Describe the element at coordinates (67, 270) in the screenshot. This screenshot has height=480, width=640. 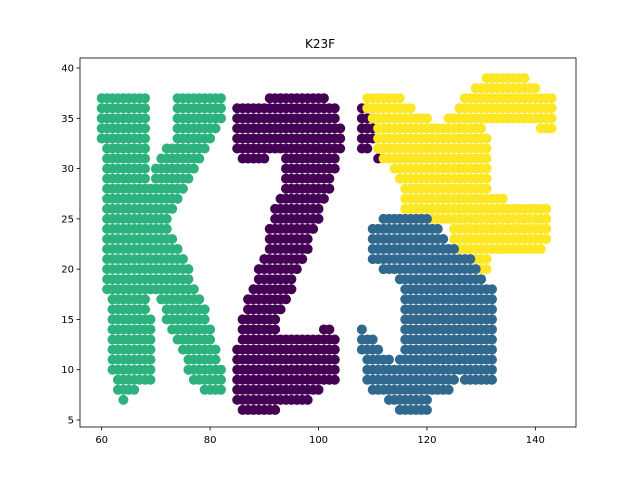
I see `y-tick-label: 20` at that location.